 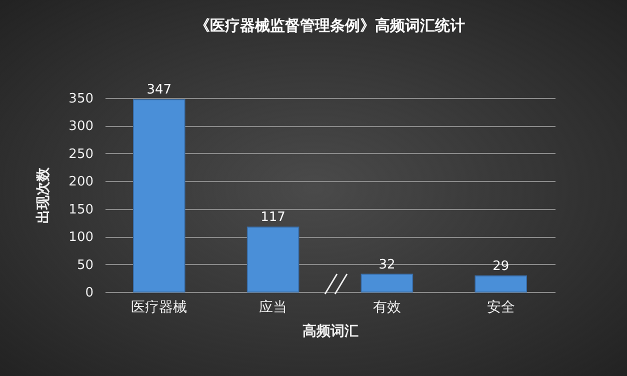 What do you see at coordinates (330, 25) in the screenshot?
I see `chart-title: 《医疗器械监督管理条例》高频词汇统计` at bounding box center [330, 25].